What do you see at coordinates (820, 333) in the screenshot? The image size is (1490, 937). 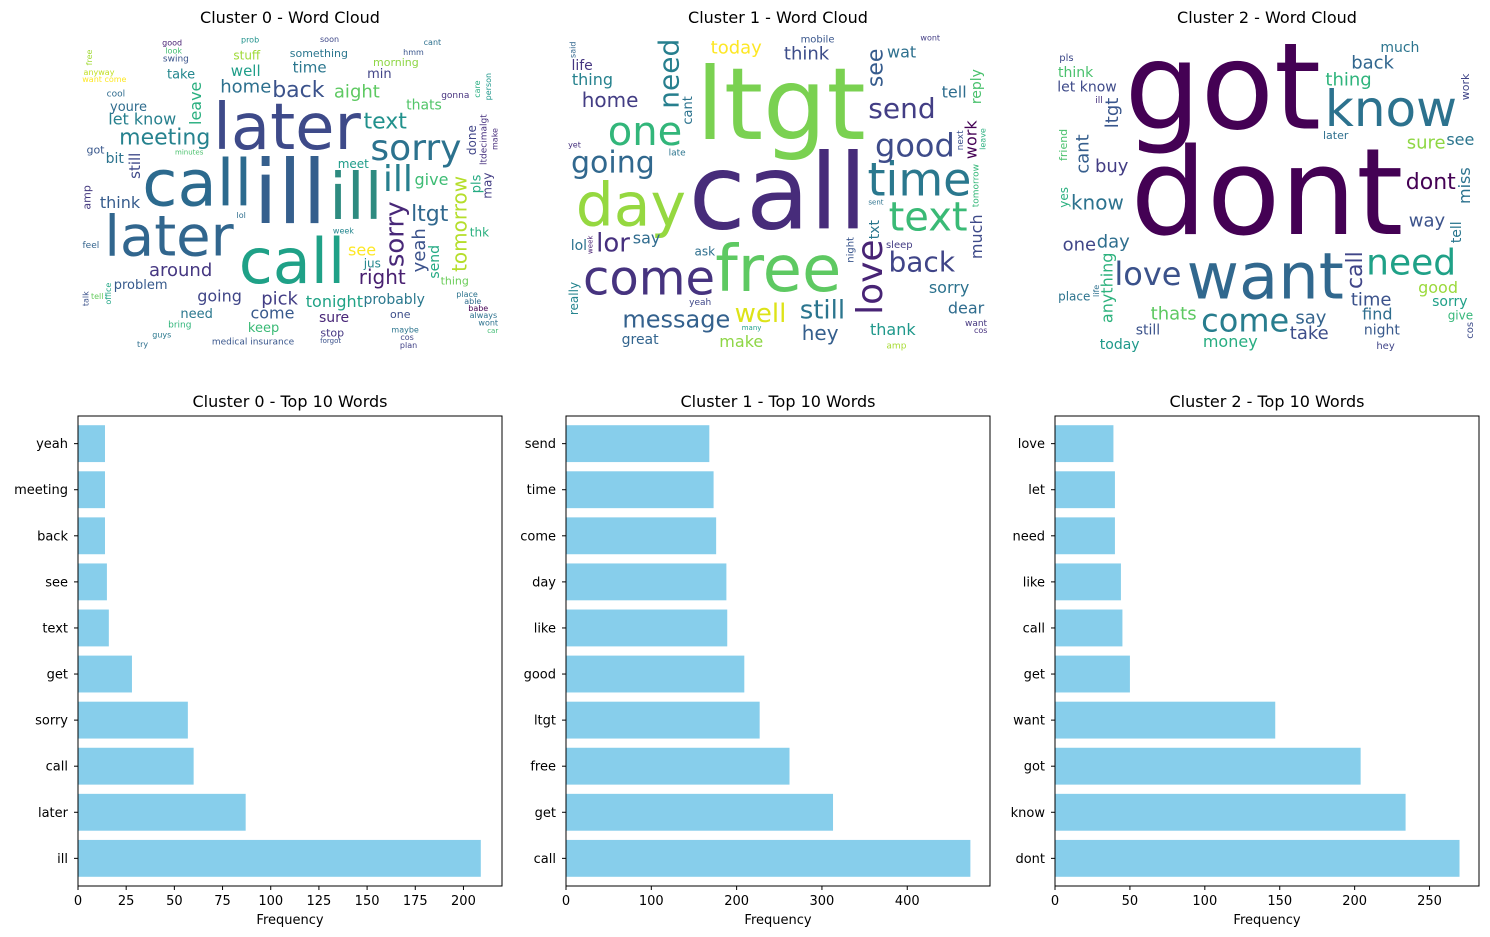 I see `cloud-word: hey` at bounding box center [820, 333].